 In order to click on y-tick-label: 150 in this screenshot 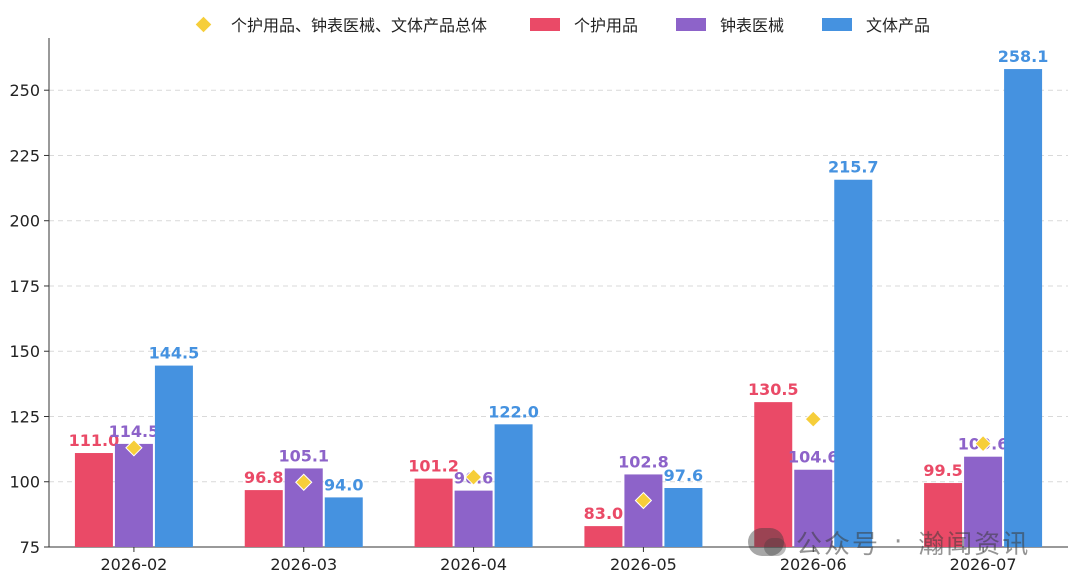, I will do `click(24, 351)`.